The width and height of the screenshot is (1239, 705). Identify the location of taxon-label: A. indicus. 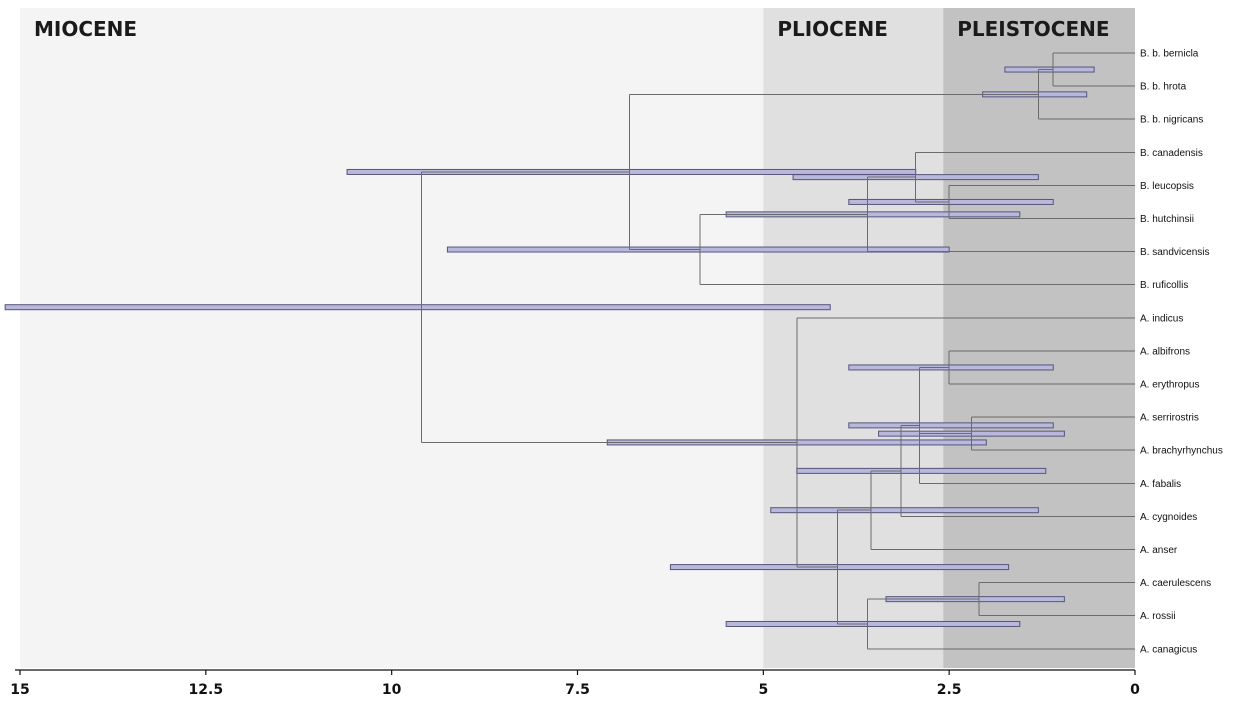
(1161, 318).